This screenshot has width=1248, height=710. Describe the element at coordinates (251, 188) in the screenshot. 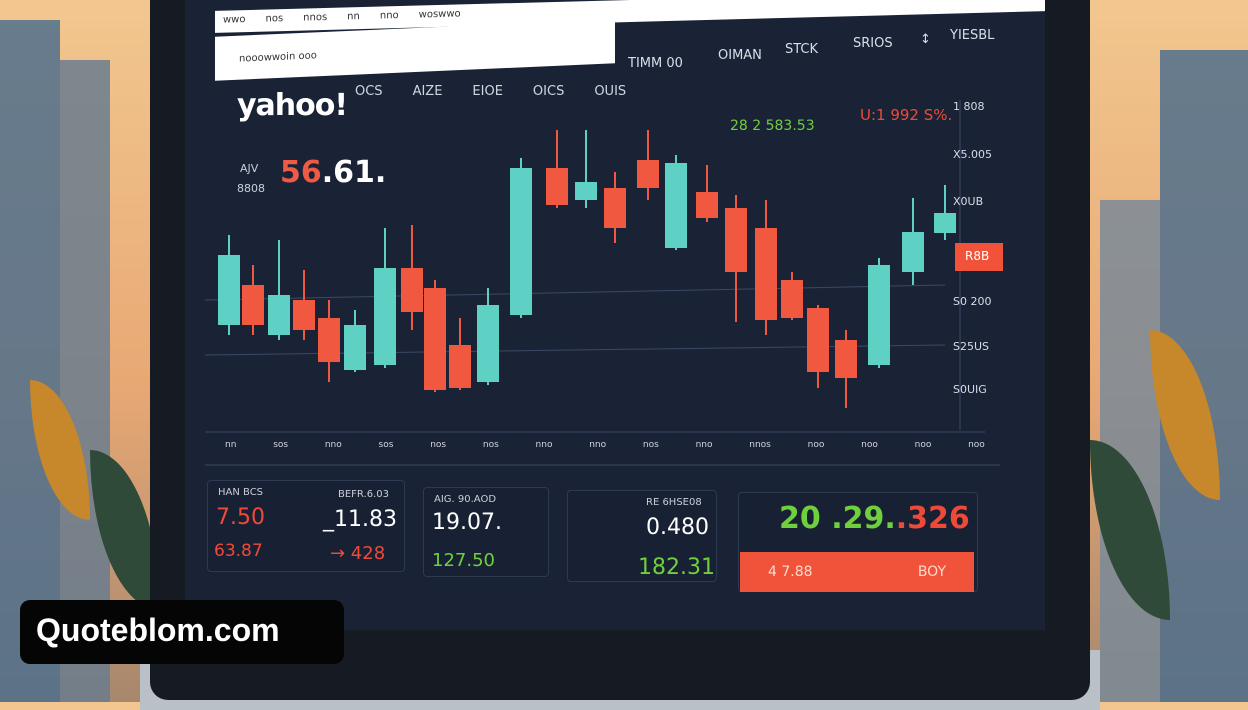

I see `quote-sub: 8808` at that location.